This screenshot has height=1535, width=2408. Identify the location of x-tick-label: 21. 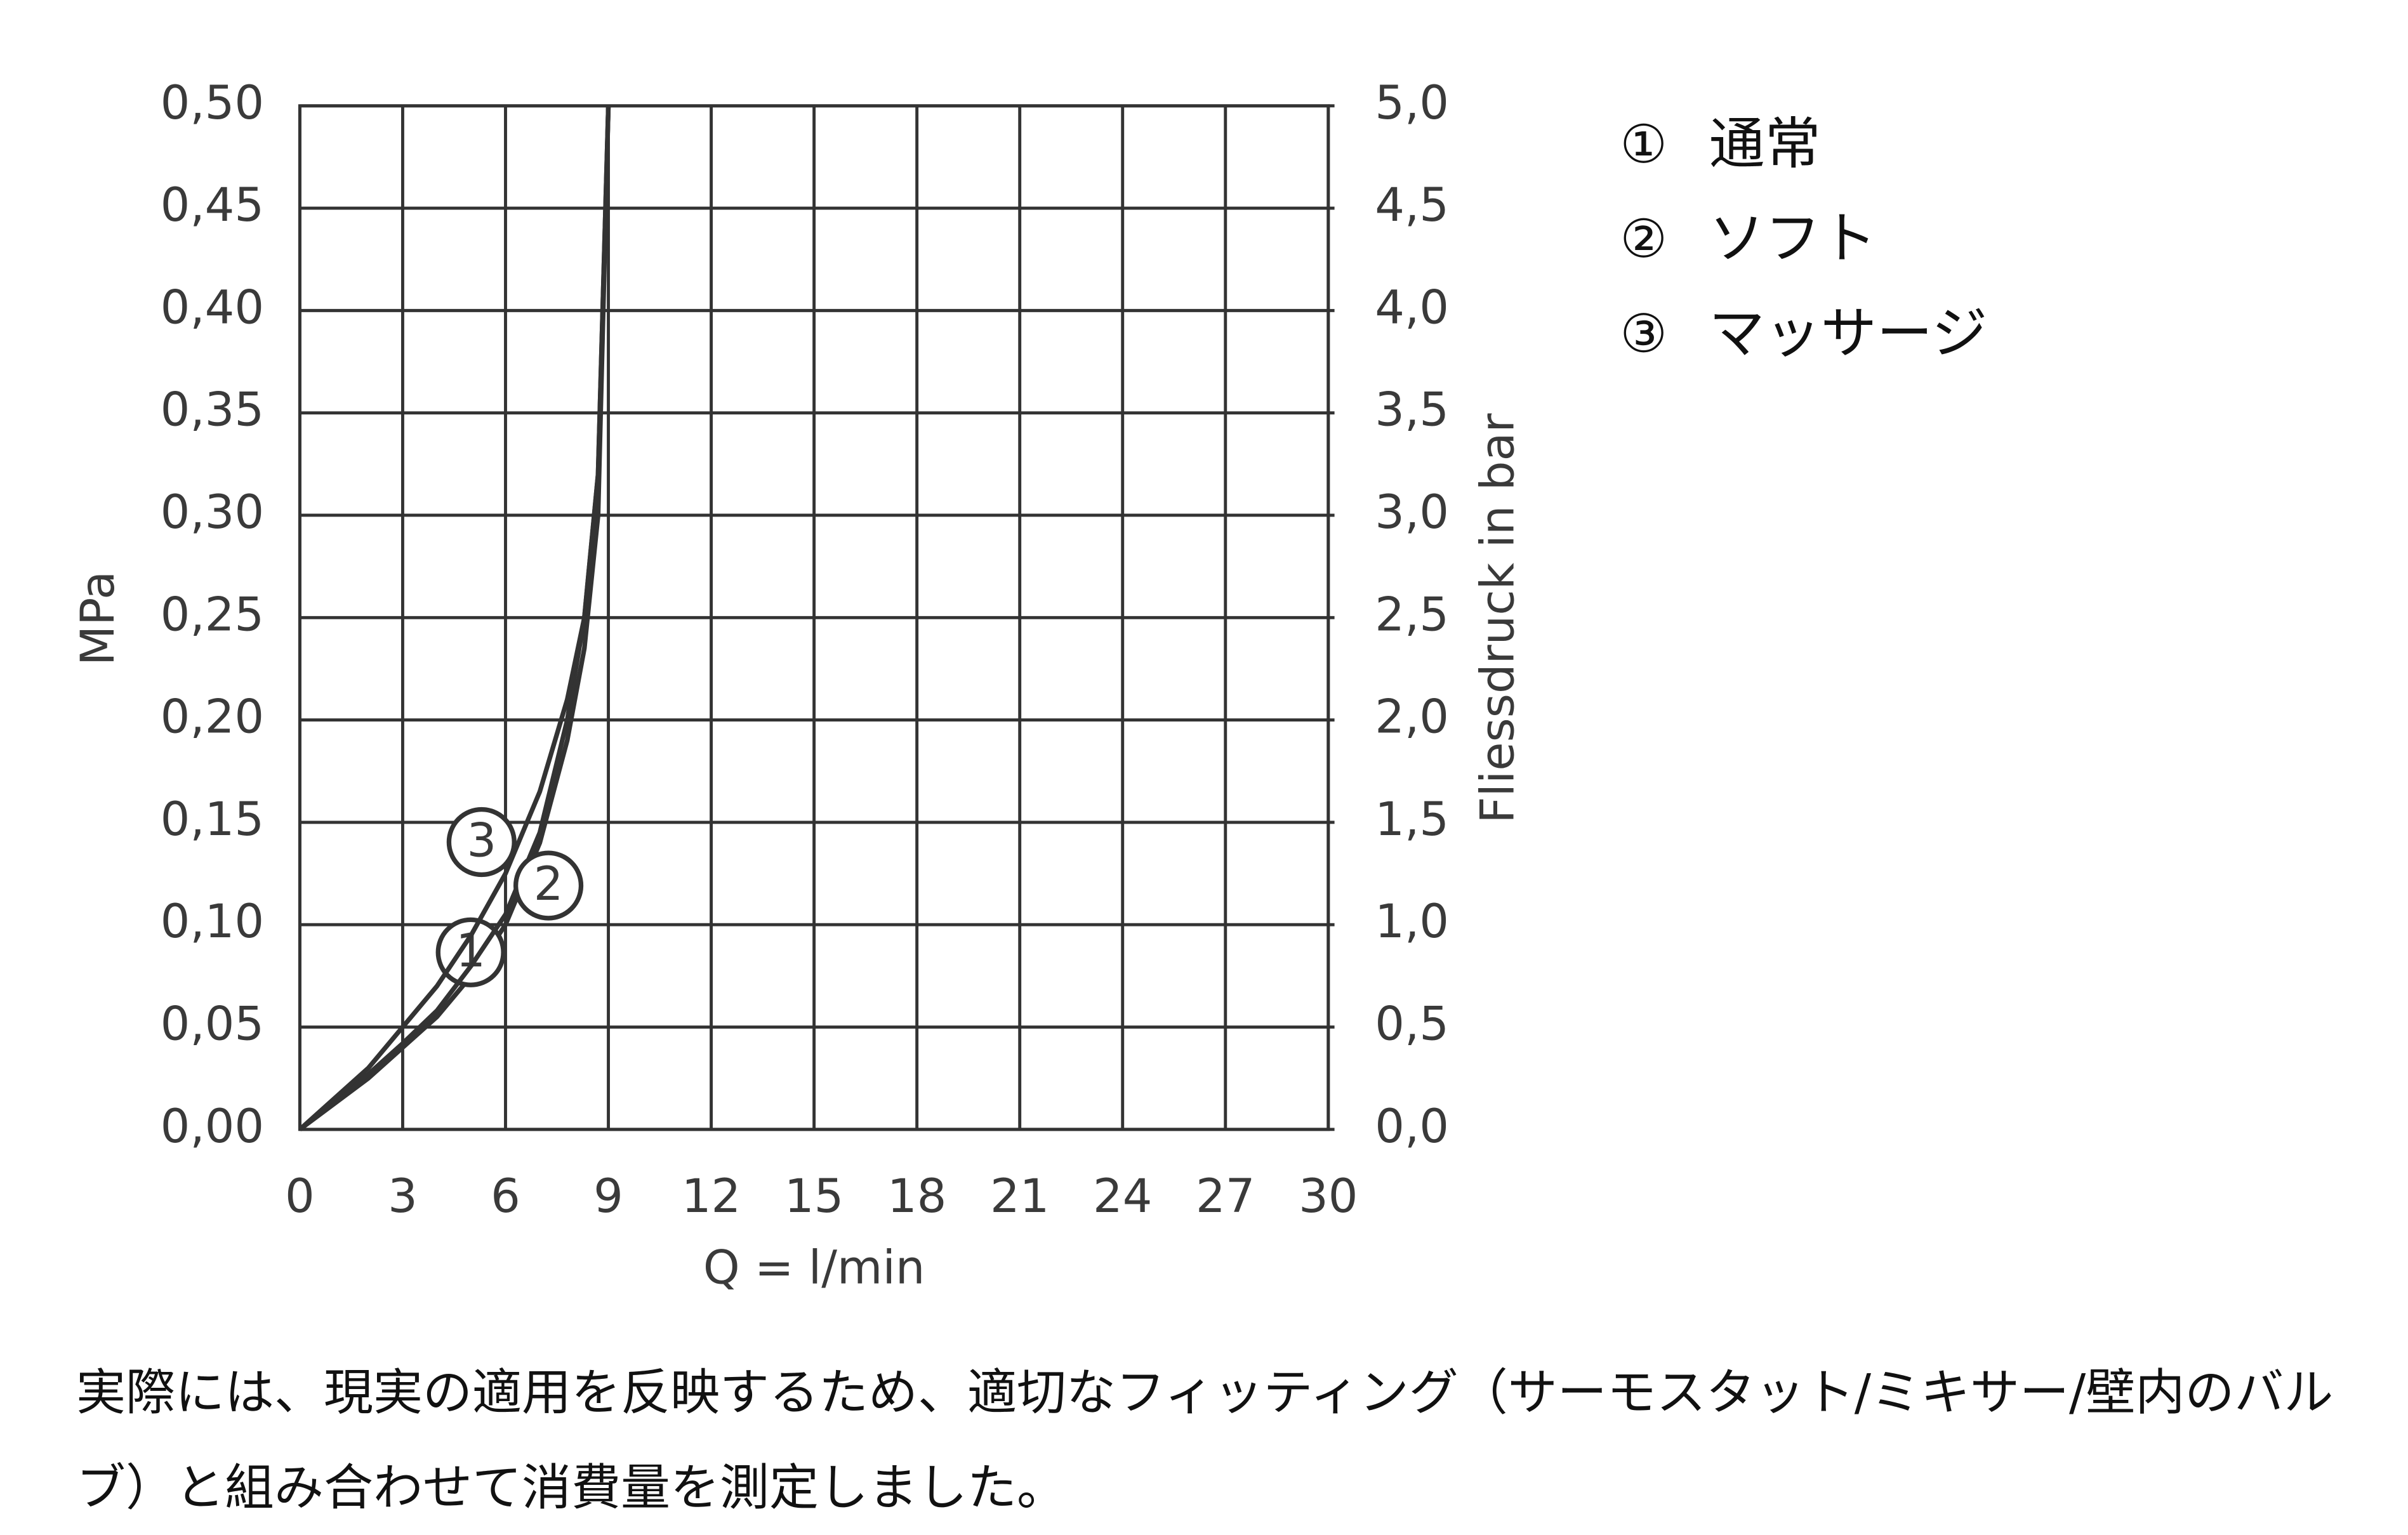
(1019, 1196).